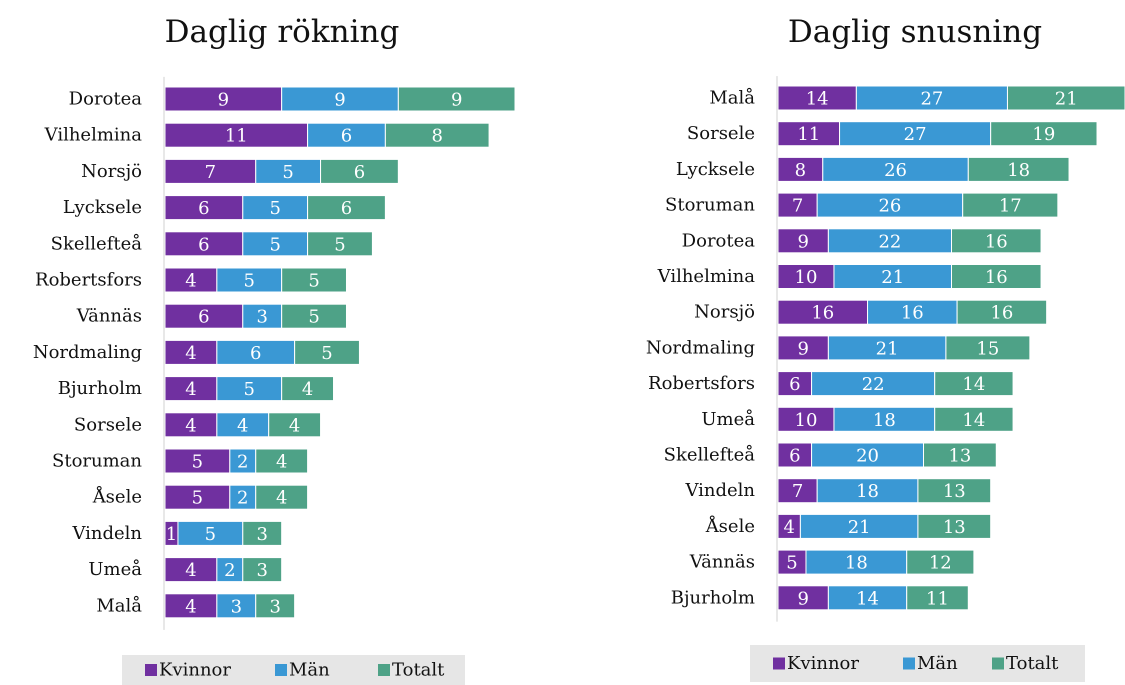 The image size is (1125, 685). What do you see at coordinates (171, 534) in the screenshot?
I see `data-label: 1` at bounding box center [171, 534].